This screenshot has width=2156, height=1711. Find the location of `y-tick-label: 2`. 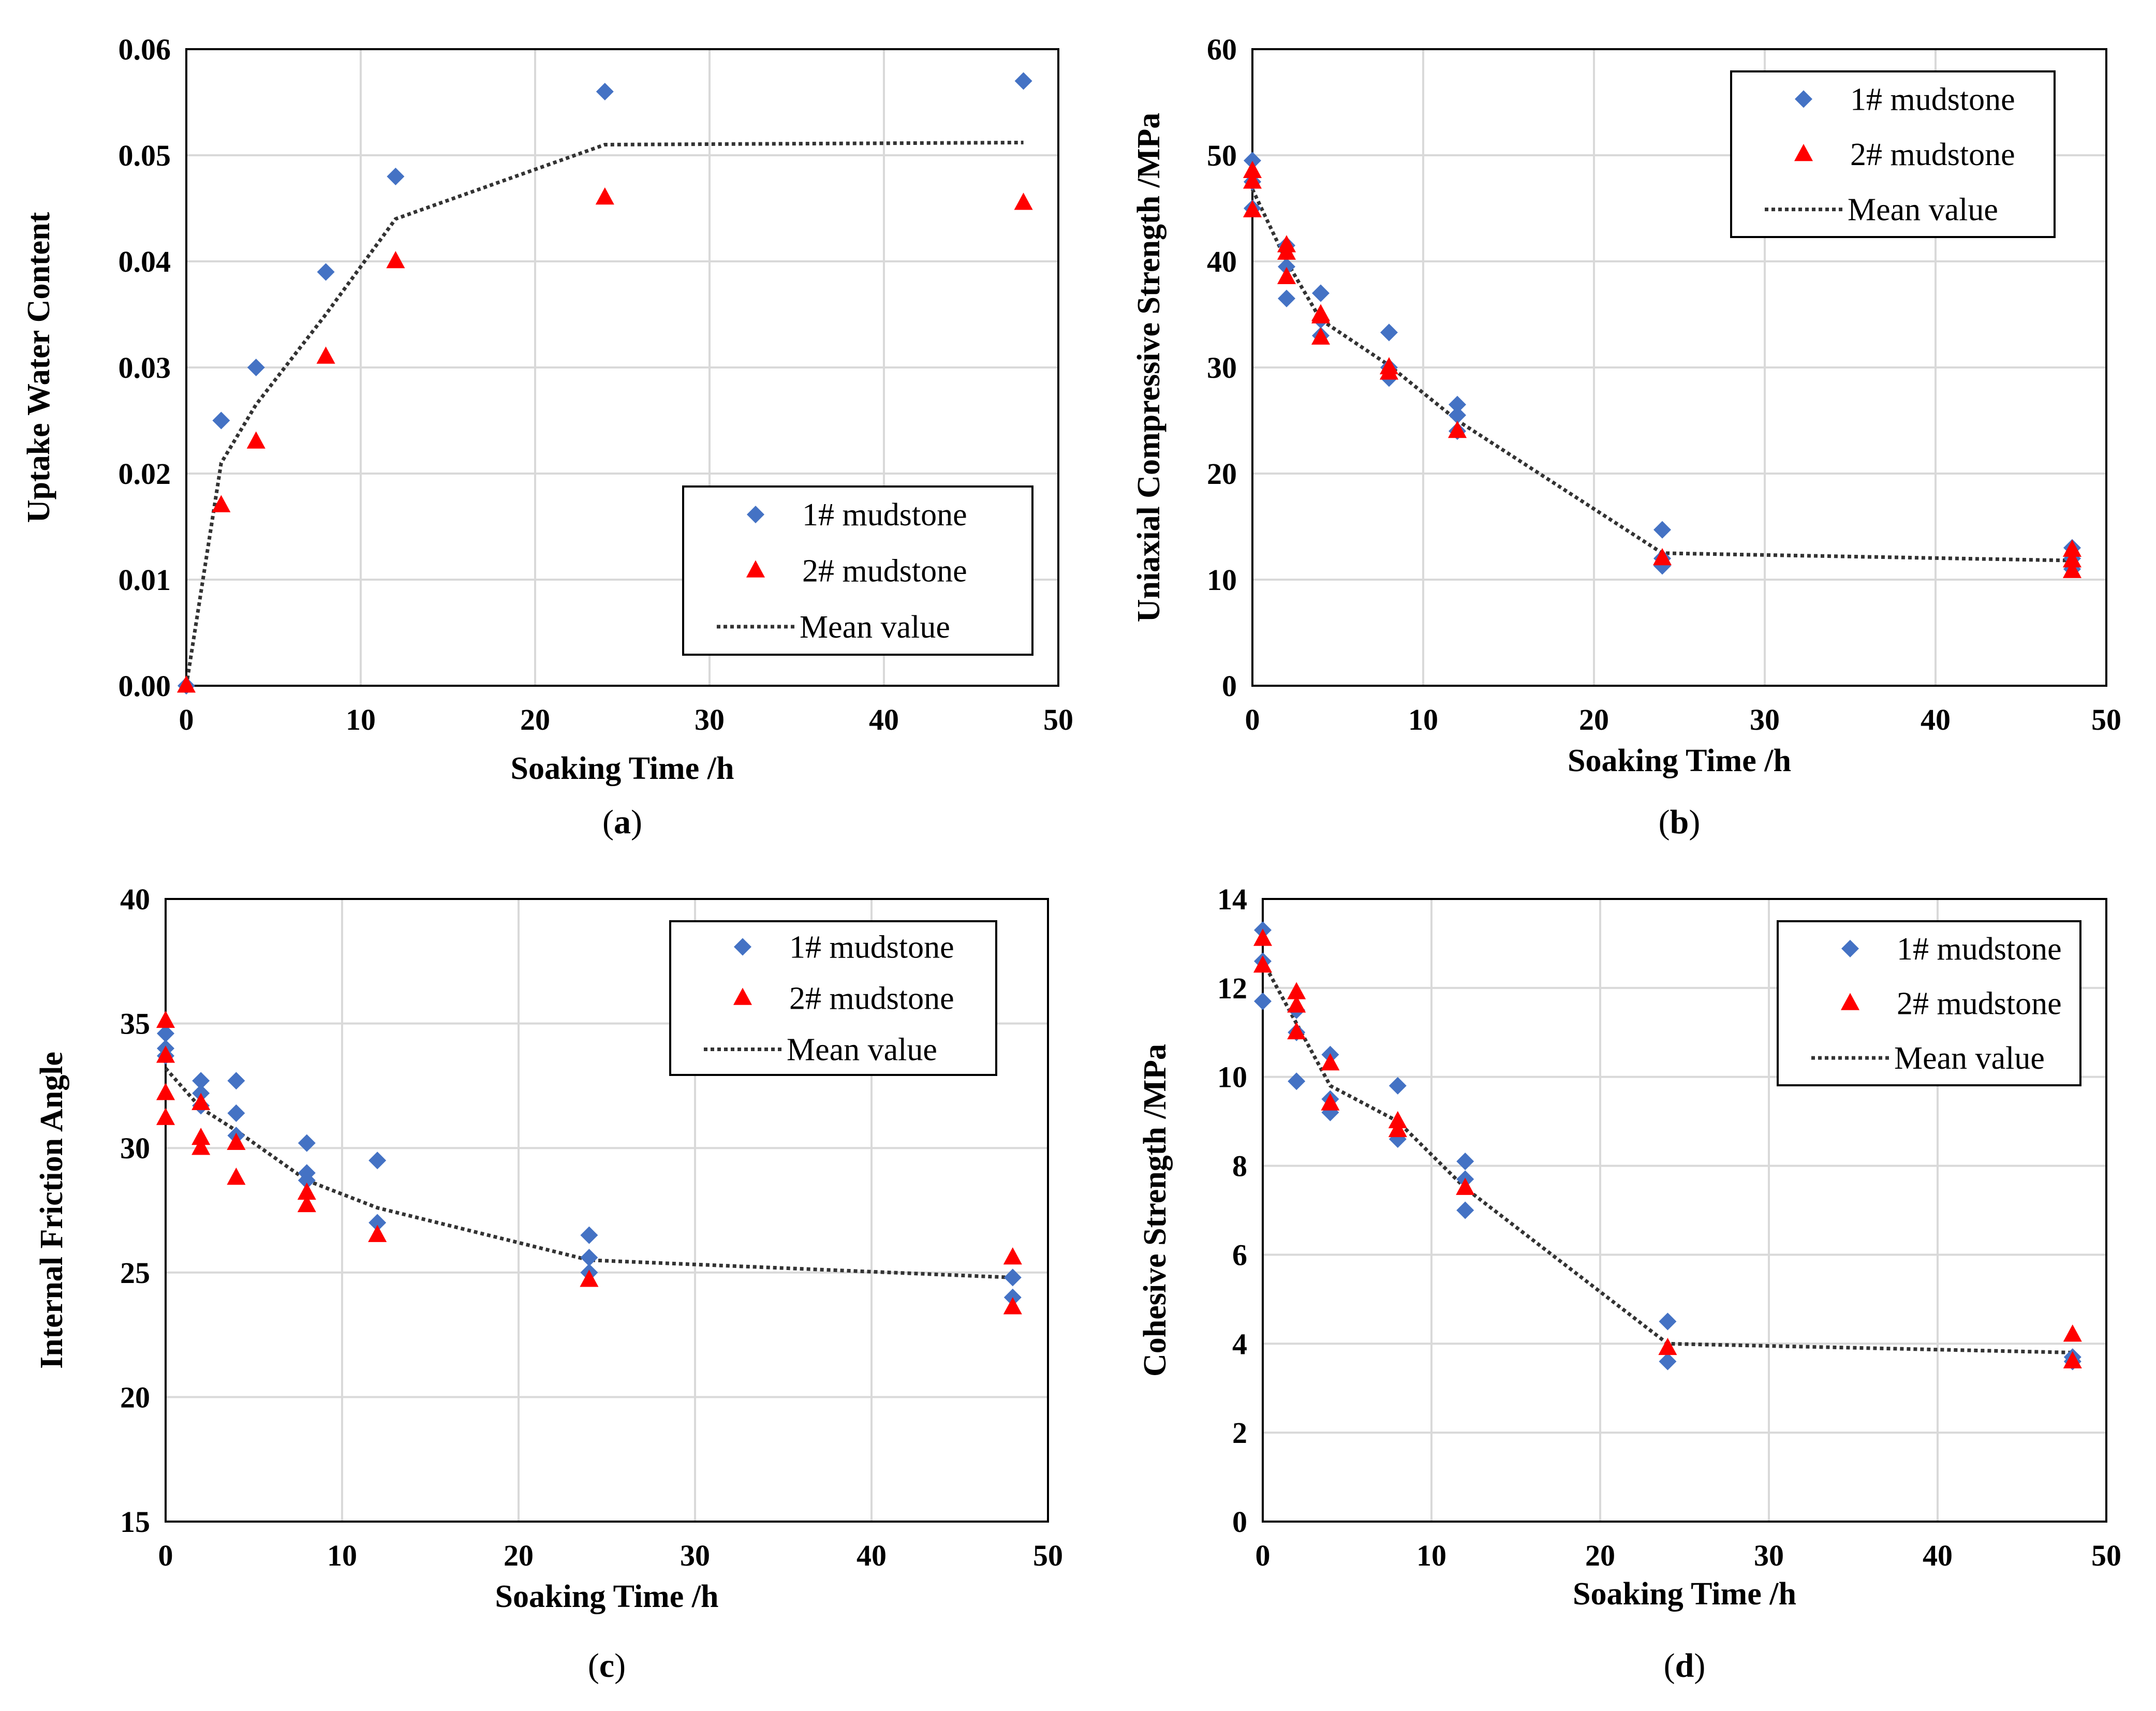

y-tick-label: 2 is located at coordinates (1239, 1433).